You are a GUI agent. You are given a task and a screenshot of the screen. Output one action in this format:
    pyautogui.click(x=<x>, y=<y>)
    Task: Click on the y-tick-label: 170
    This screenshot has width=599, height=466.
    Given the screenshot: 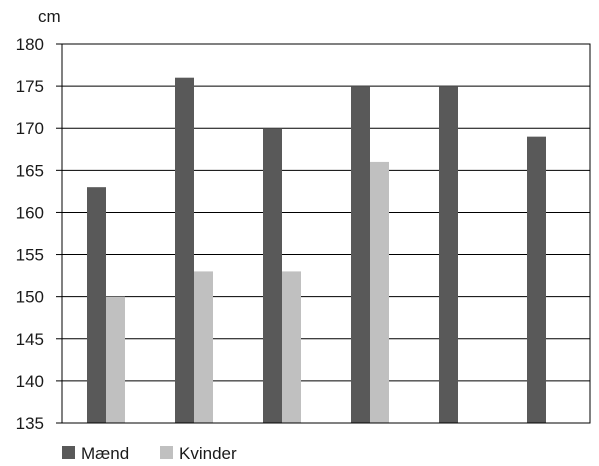 What is the action you would take?
    pyautogui.click(x=30, y=128)
    